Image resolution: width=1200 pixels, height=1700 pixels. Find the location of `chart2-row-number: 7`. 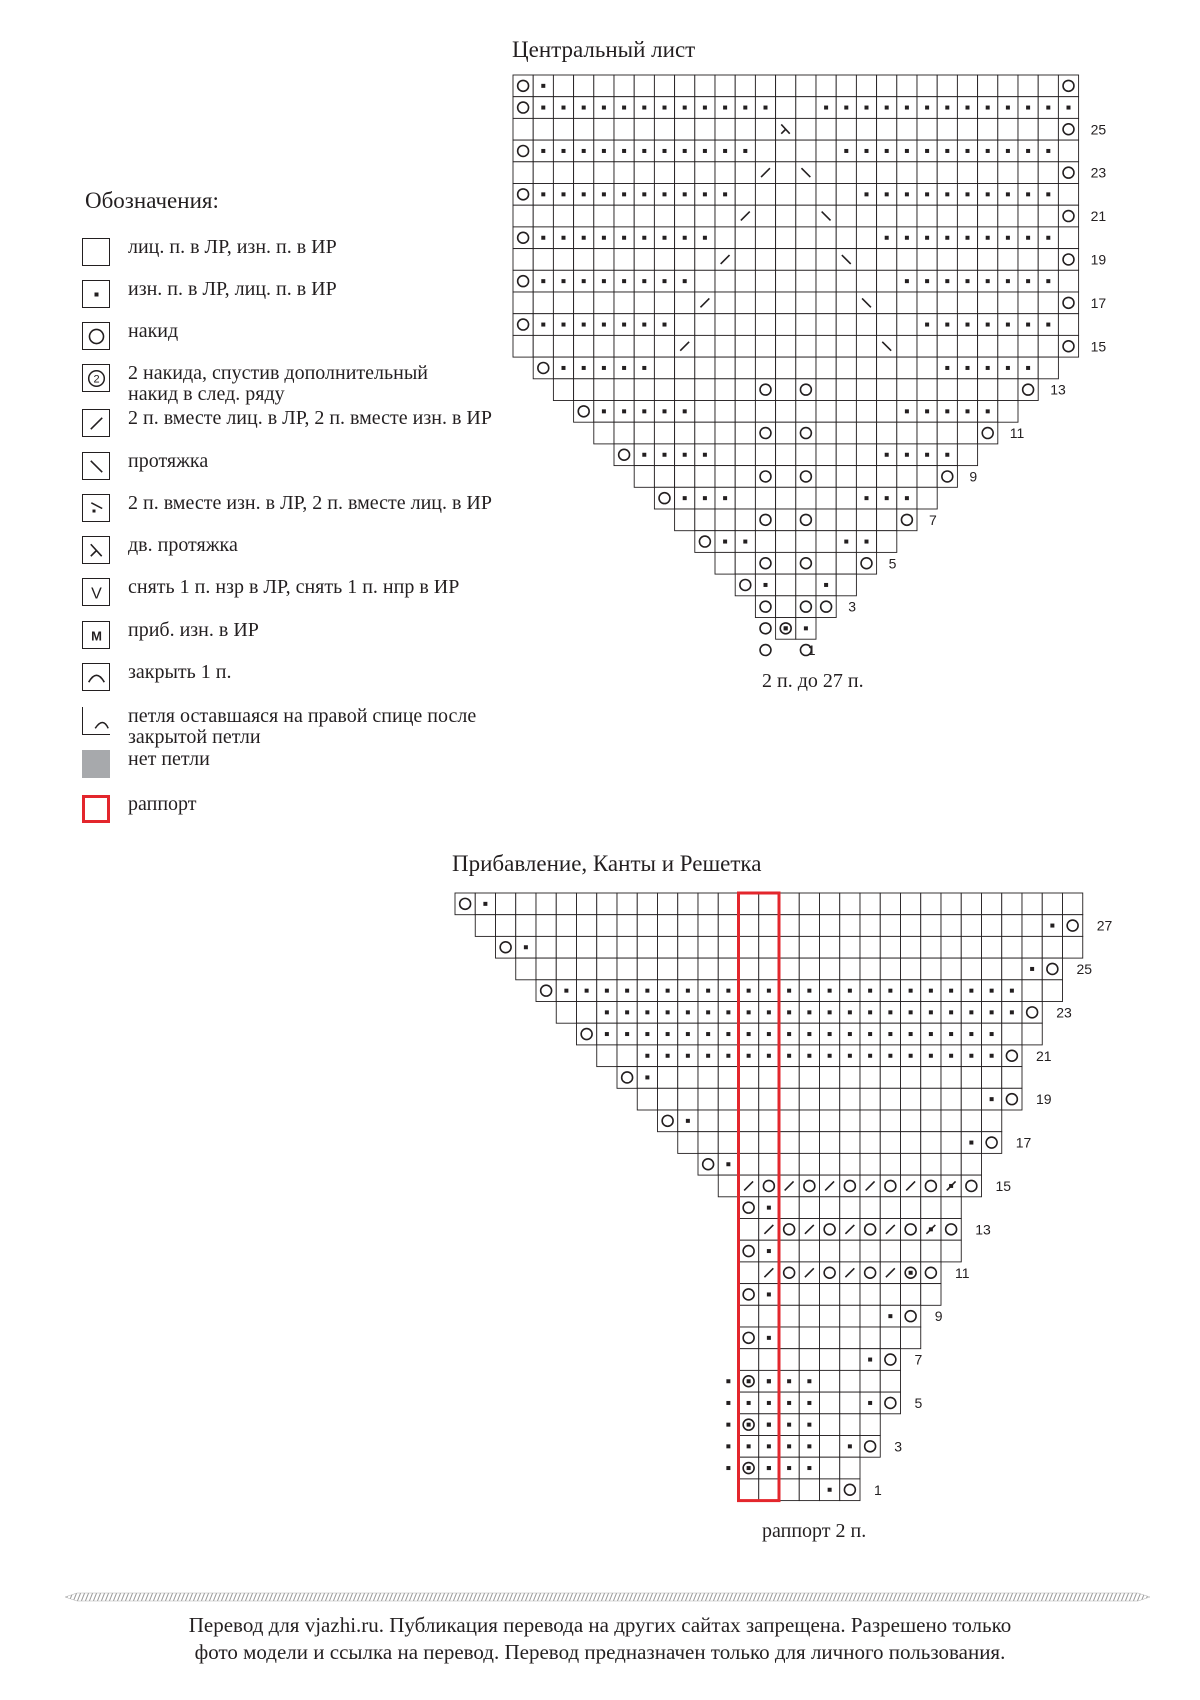

chart2-row-number: 7 is located at coordinates (919, 1360).